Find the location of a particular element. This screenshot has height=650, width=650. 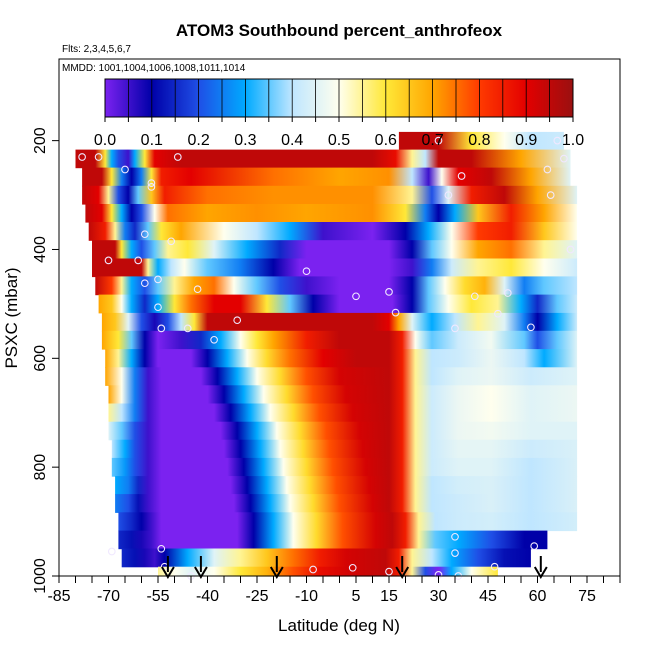

x-tick-label: -55 is located at coordinates (157, 596).